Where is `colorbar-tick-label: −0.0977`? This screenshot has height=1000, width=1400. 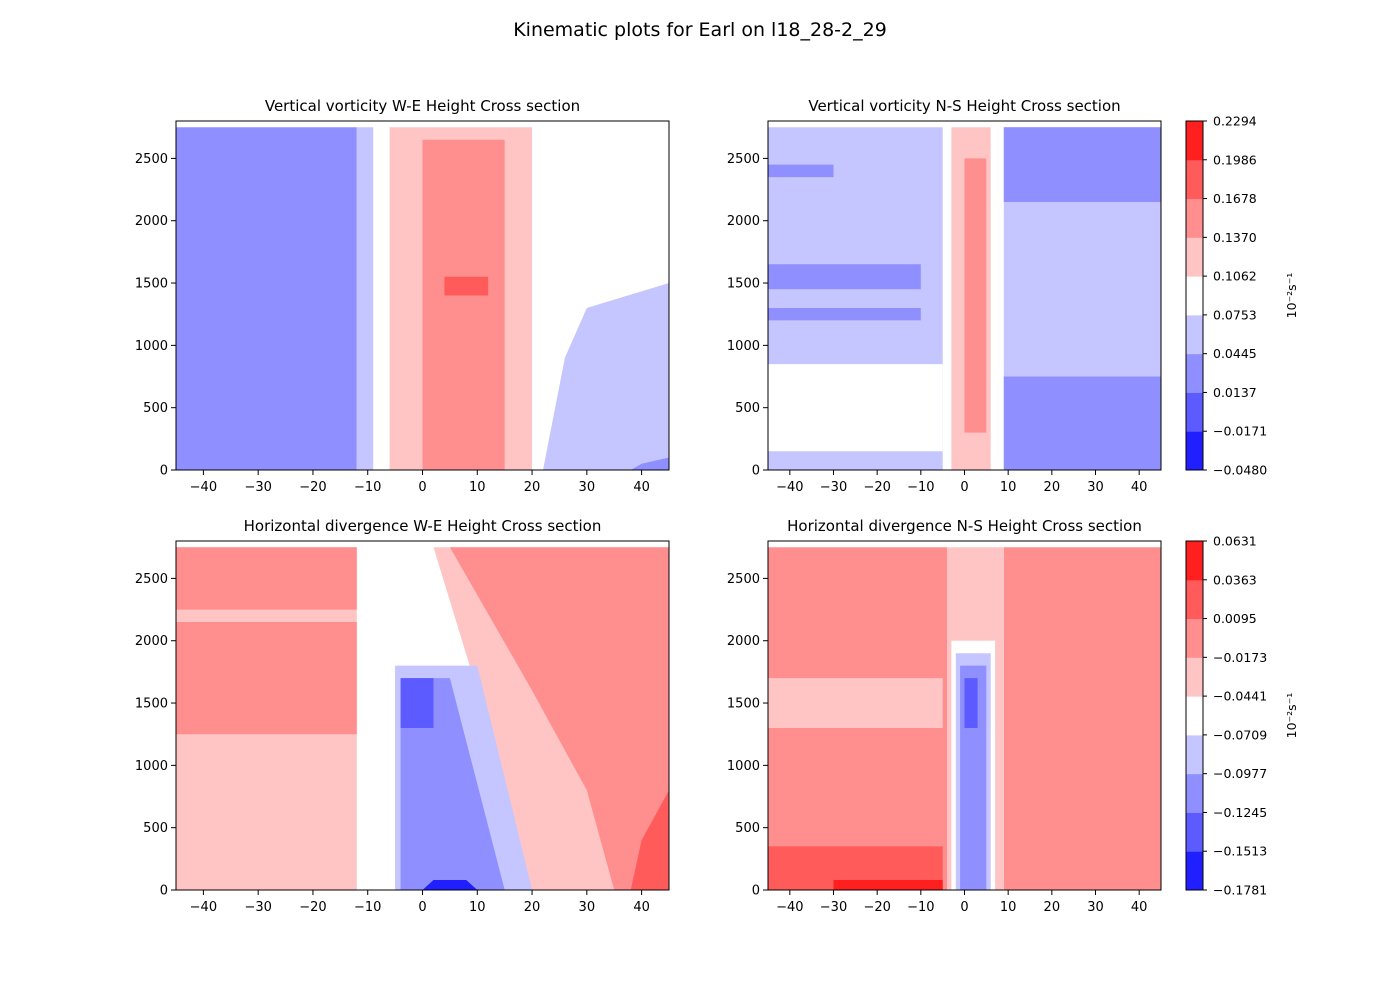
colorbar-tick-label: −0.0977 is located at coordinates (1240, 773).